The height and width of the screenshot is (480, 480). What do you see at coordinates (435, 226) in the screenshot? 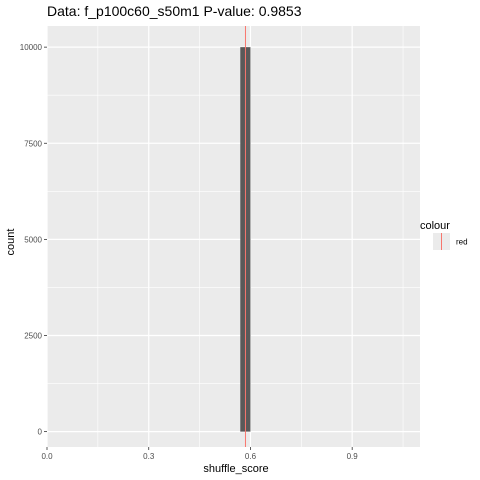
I see `legend-title: colour` at bounding box center [435, 226].